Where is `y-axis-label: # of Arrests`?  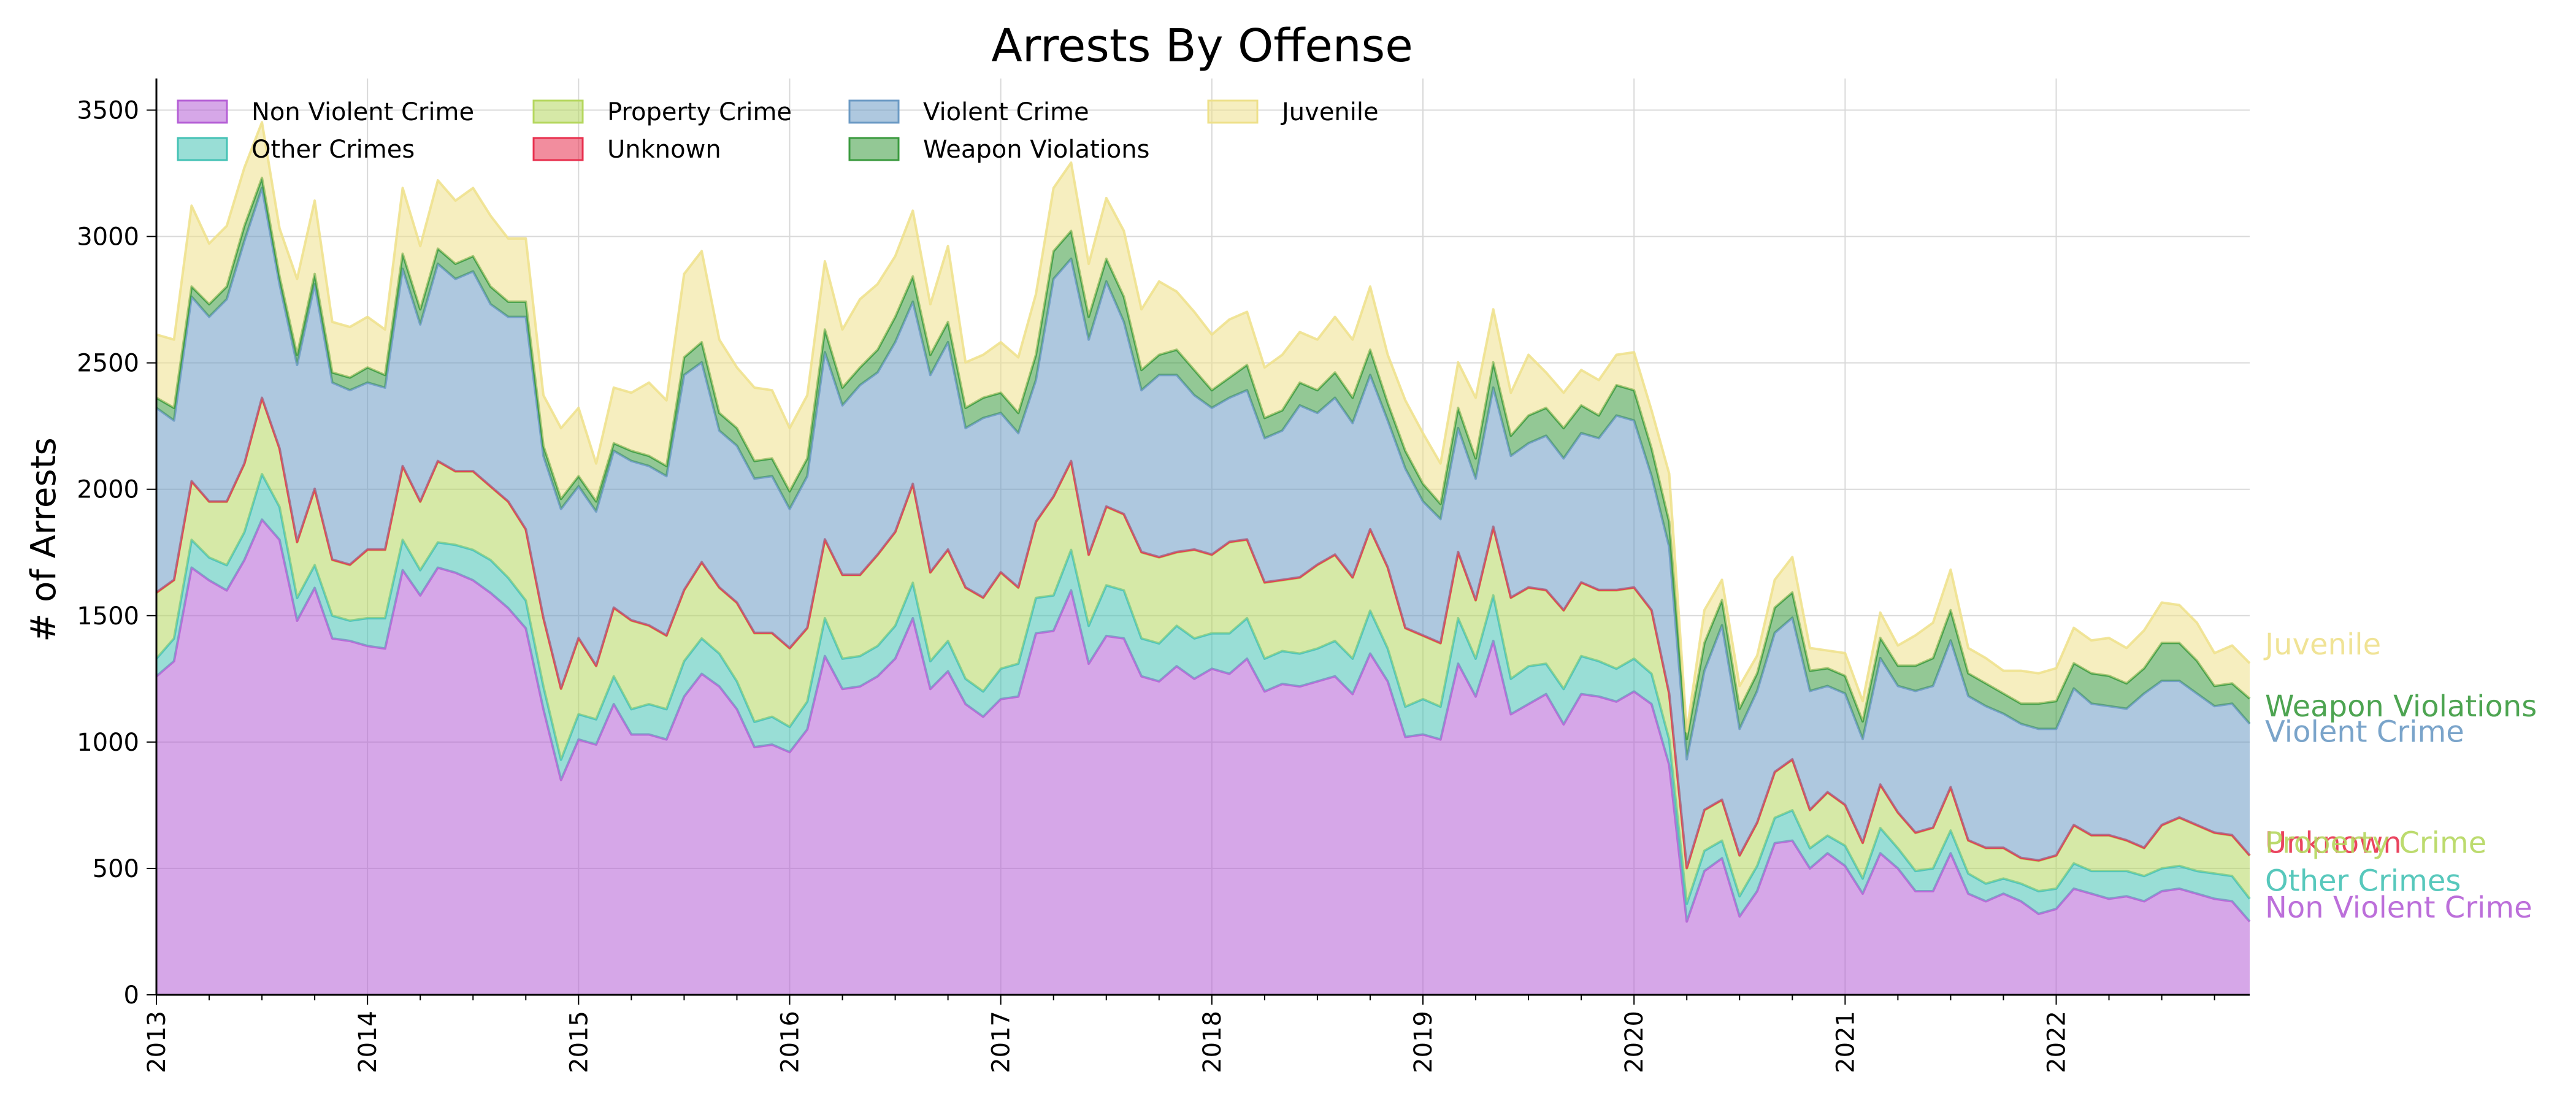
y-axis-label: # of Arrests is located at coordinates (44, 539).